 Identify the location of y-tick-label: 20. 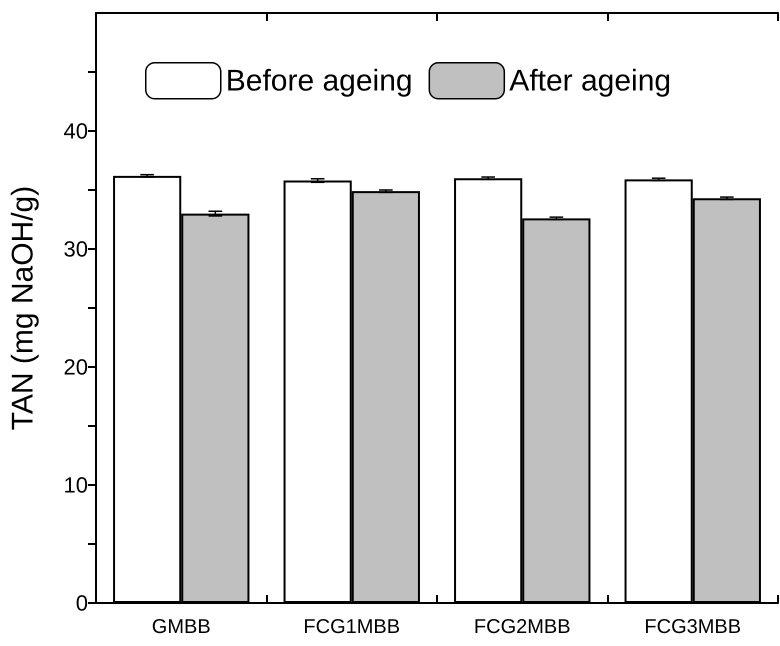
(76, 367).